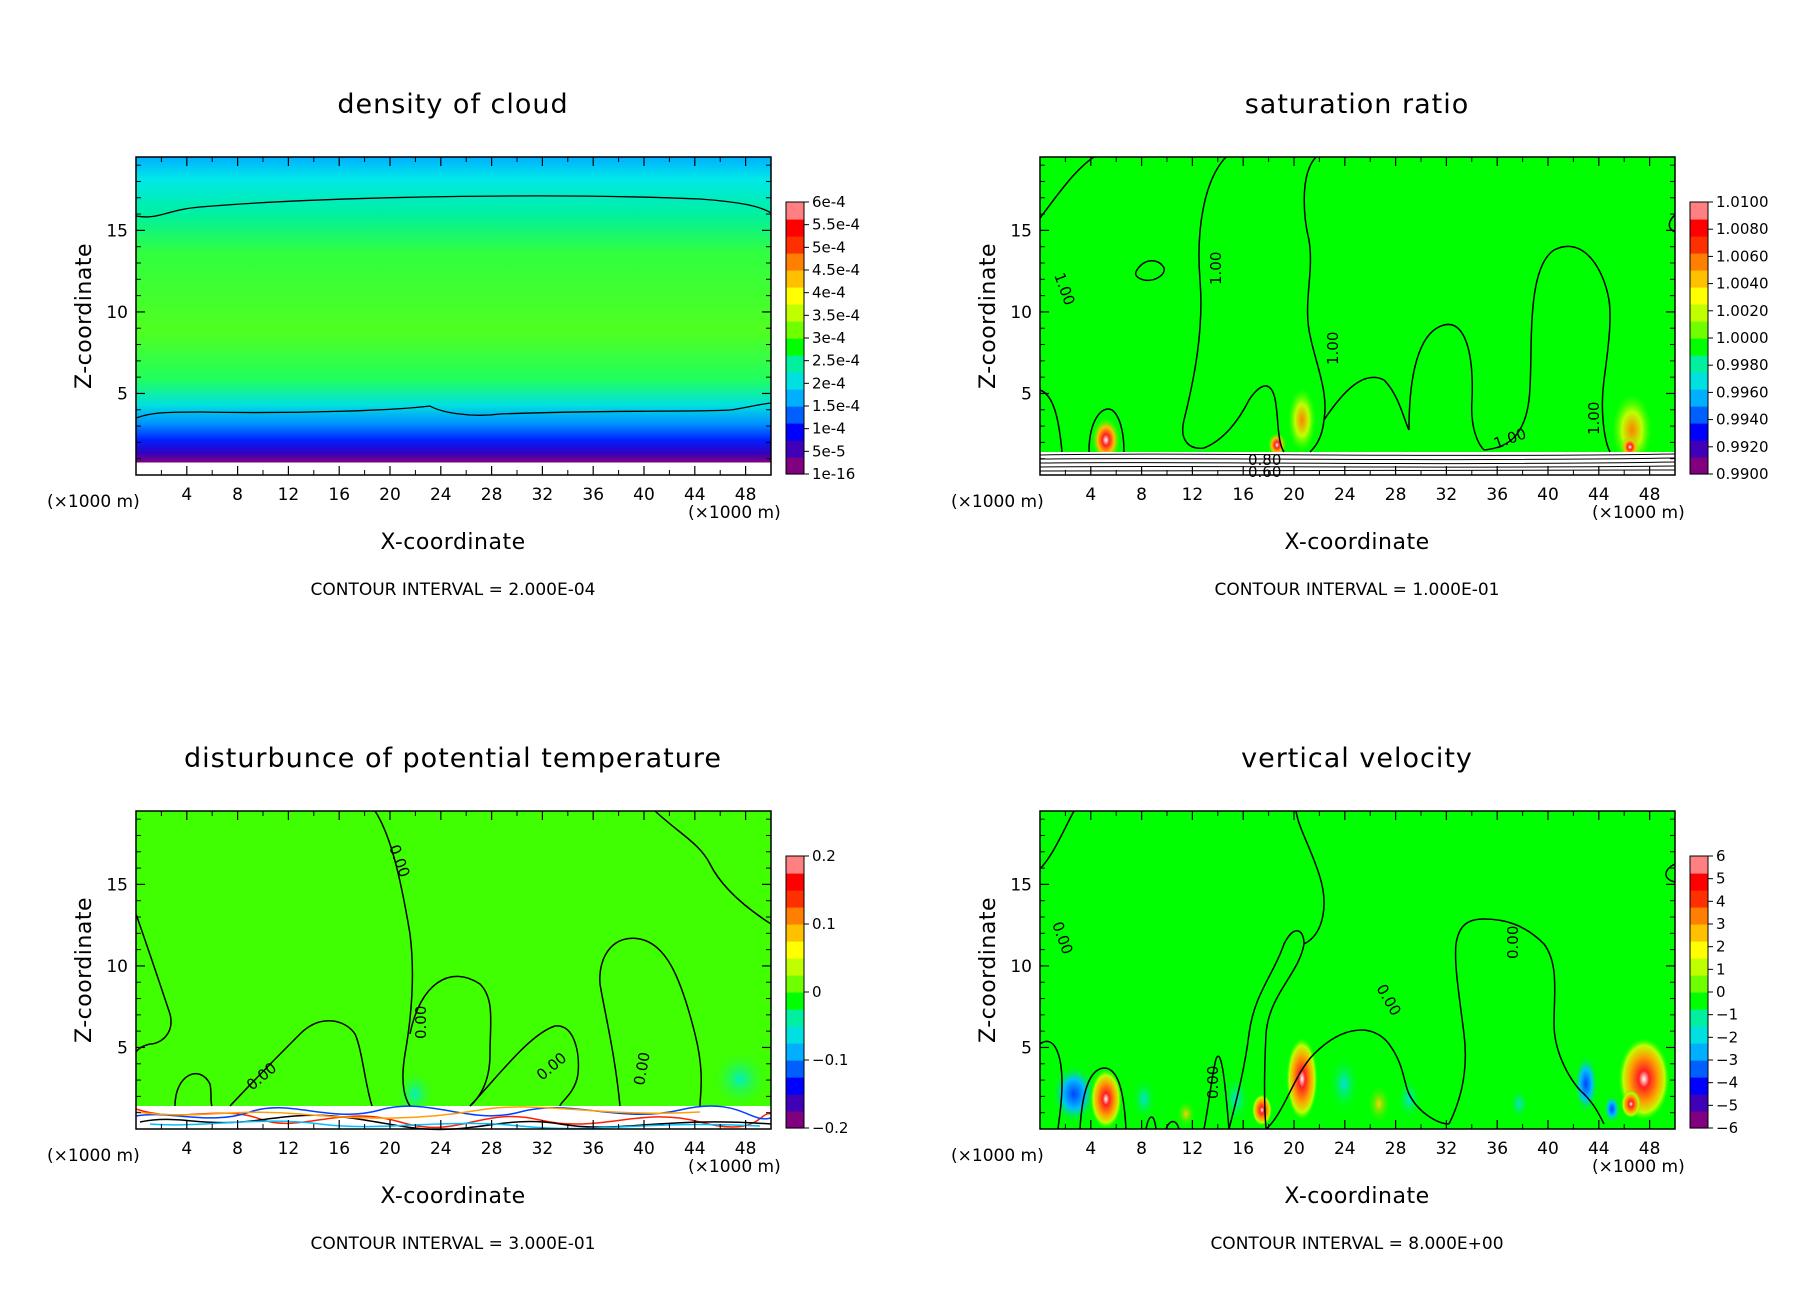 The height and width of the screenshot is (1308, 1808). What do you see at coordinates (289, 1149) in the screenshot?
I see `temperature-x-tick-label: 12` at bounding box center [289, 1149].